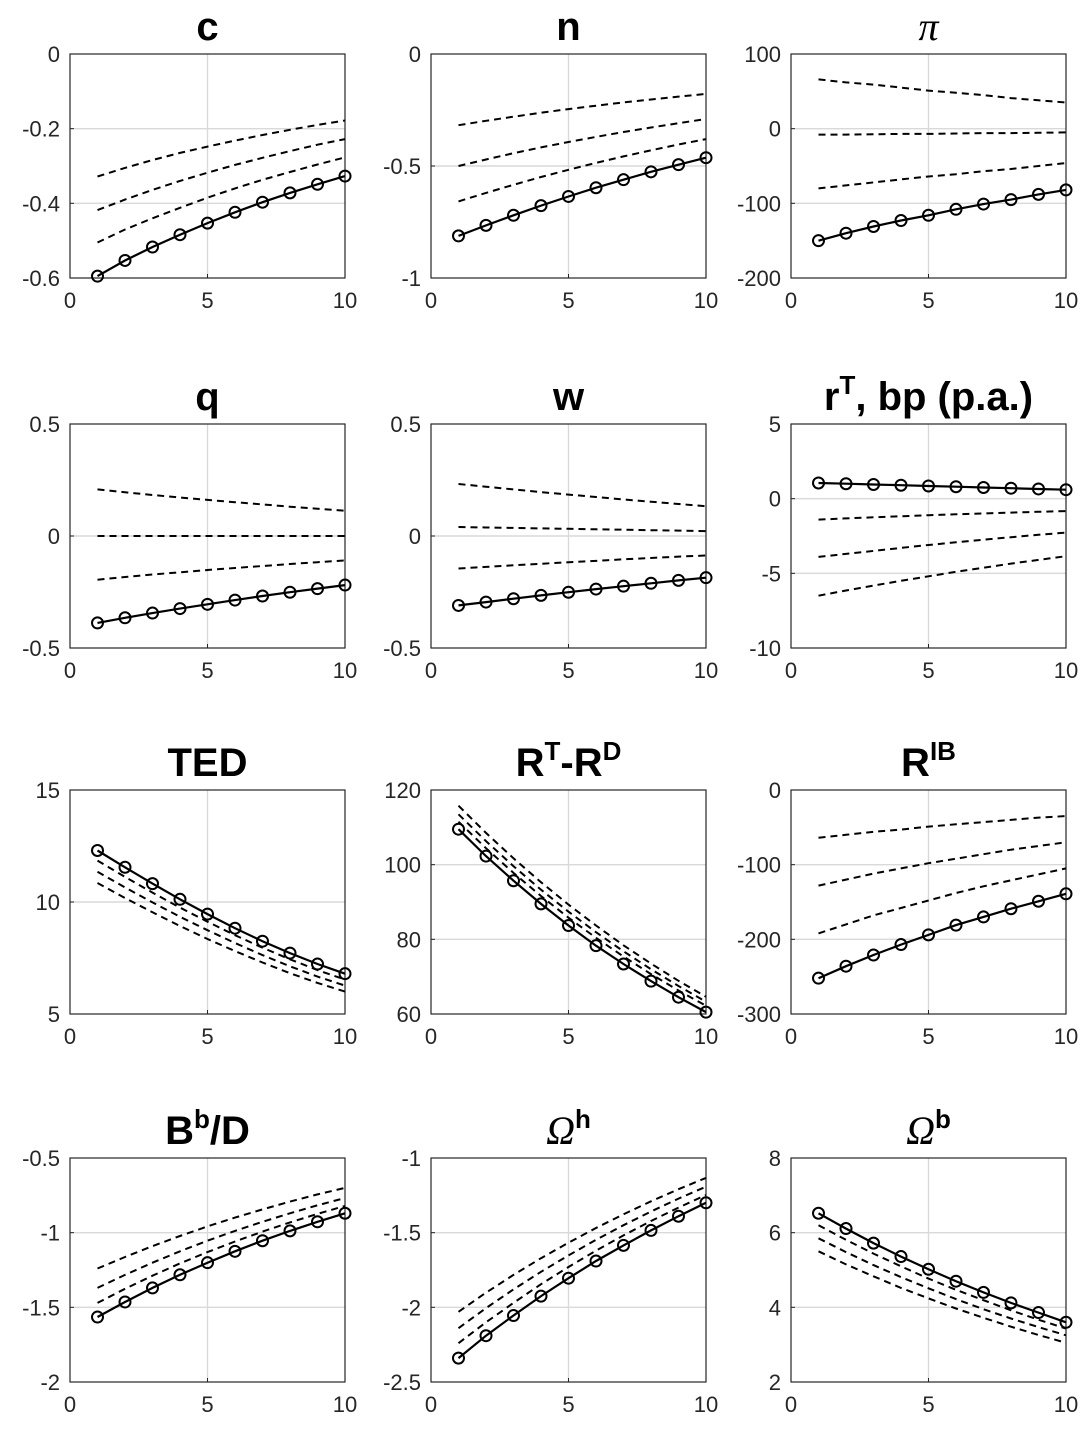 The height and width of the screenshot is (1429, 1082). What do you see at coordinates (775, 1233) in the screenshot?
I see `y-tick-label: 6` at bounding box center [775, 1233].